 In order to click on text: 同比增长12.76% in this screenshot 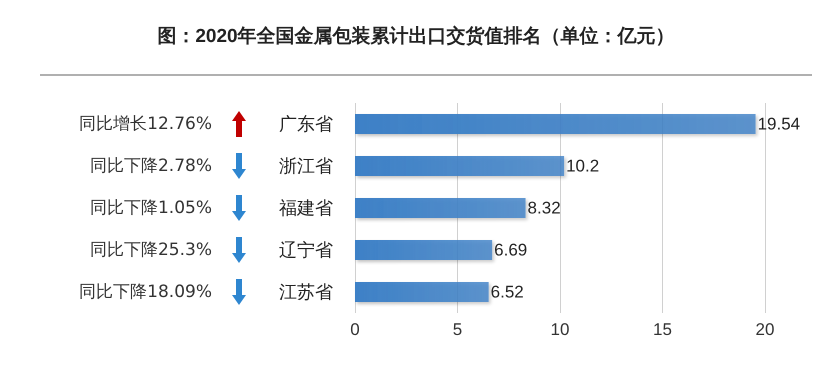, I will do `click(145, 124)`.